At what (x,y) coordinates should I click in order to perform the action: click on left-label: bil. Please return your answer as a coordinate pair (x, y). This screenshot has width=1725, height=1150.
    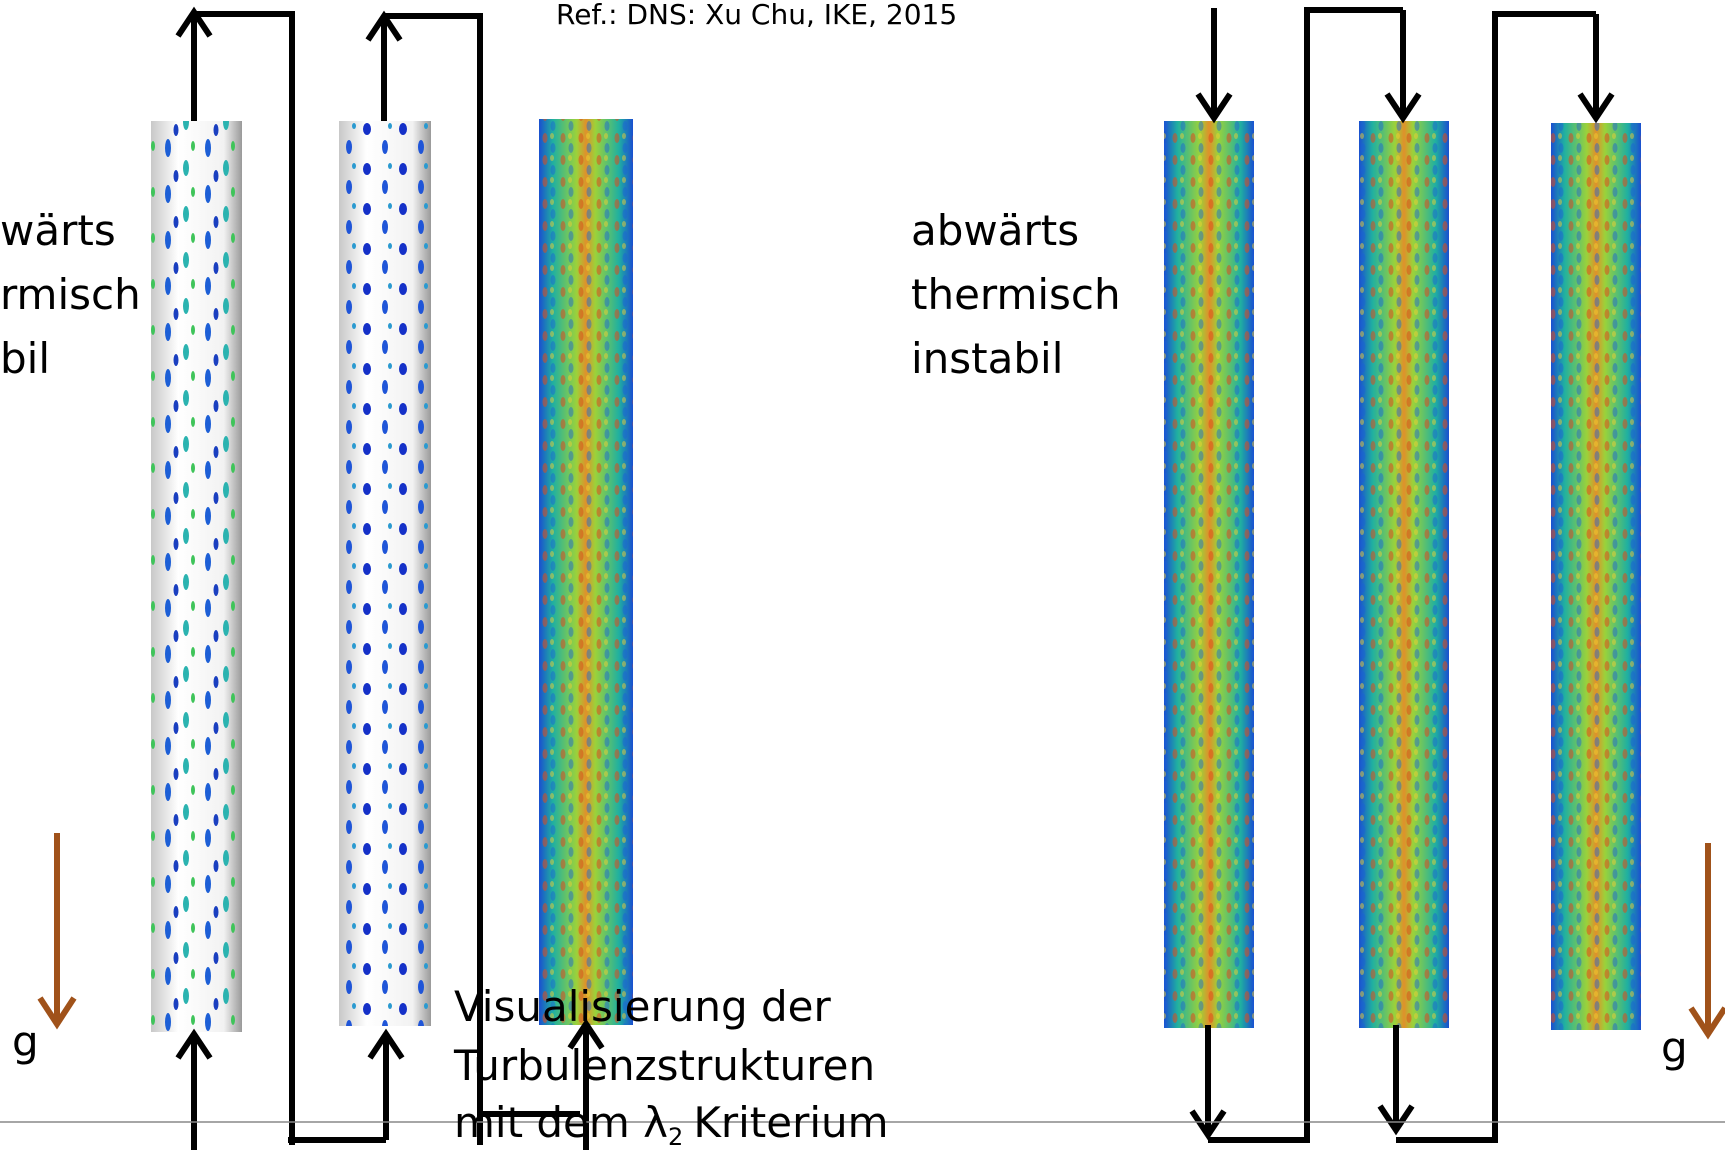
    Looking at the image, I should click on (25, 358).